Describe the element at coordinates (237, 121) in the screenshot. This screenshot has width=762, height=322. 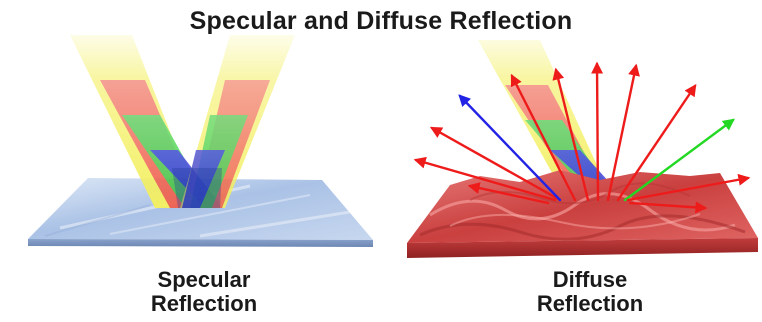
I see `reflected-beam` at that location.